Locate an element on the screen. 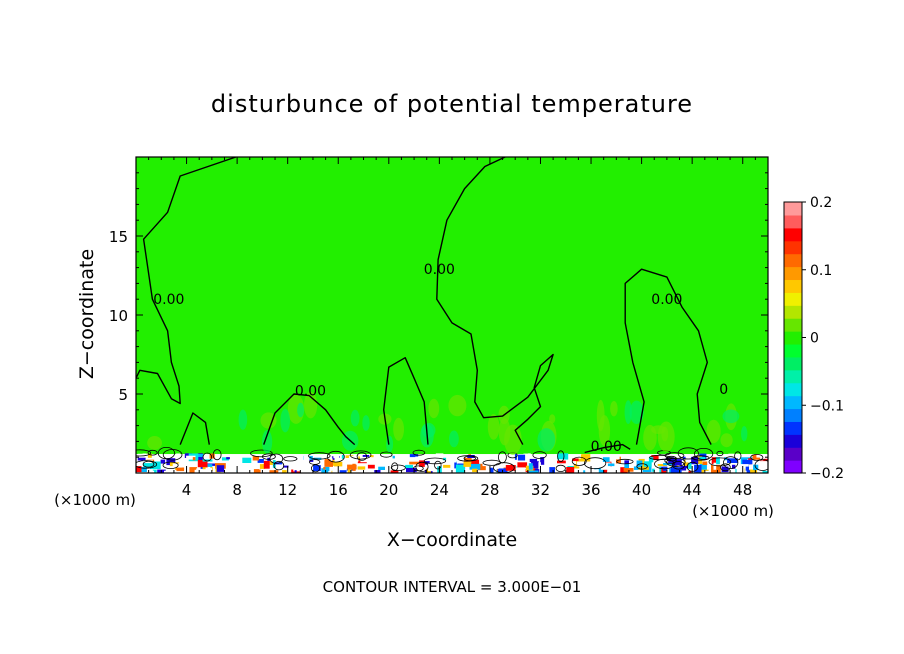 Image resolution: width=904 pixels, height=654 pixels. x-tick-label: 28 is located at coordinates (489, 490).